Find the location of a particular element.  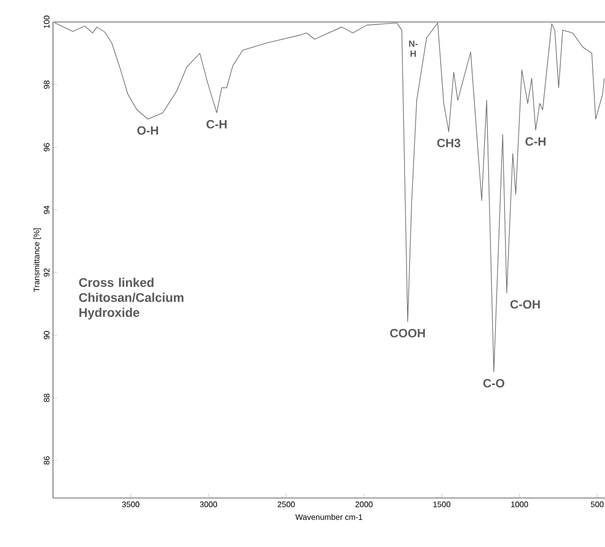

annotation: COOH is located at coordinates (407, 333).